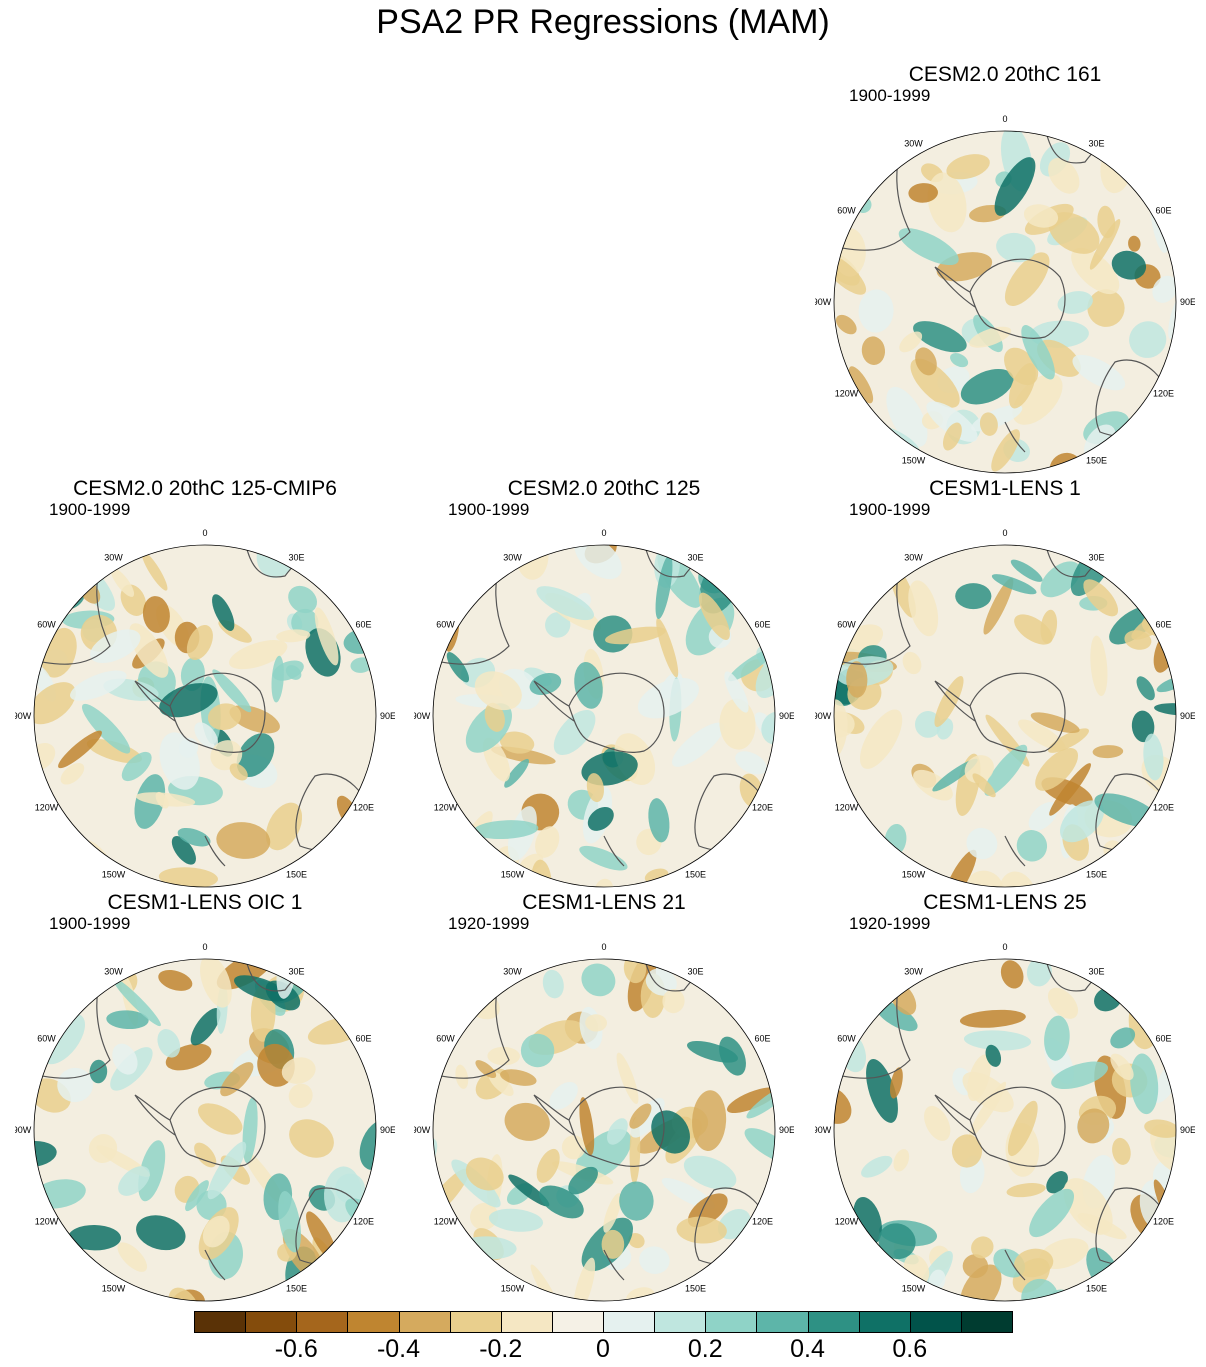  I want to click on regression-field, so click(604, 716).